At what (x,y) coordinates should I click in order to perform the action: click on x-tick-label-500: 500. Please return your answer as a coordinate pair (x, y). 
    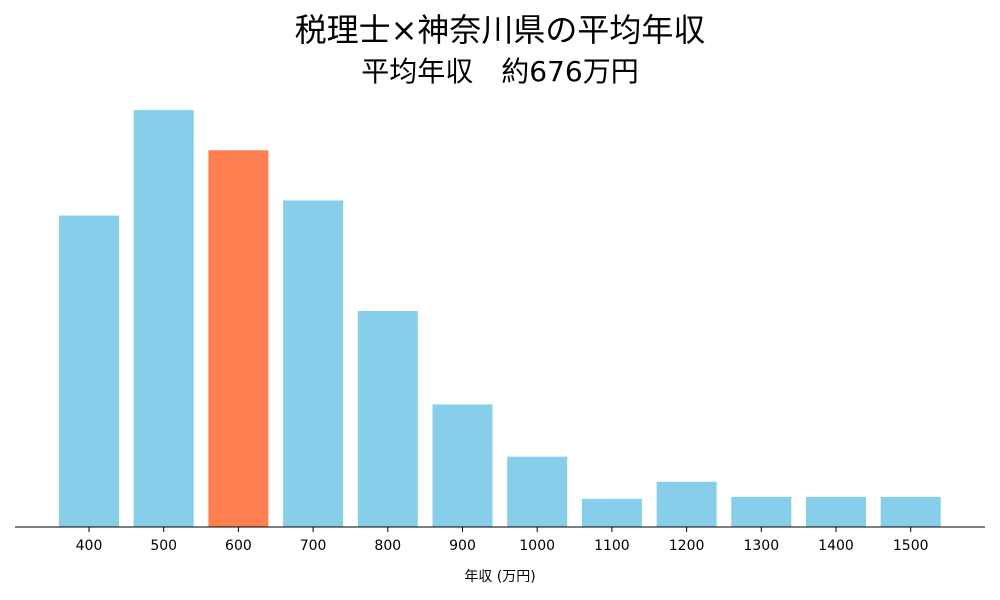
    Looking at the image, I should click on (163, 546).